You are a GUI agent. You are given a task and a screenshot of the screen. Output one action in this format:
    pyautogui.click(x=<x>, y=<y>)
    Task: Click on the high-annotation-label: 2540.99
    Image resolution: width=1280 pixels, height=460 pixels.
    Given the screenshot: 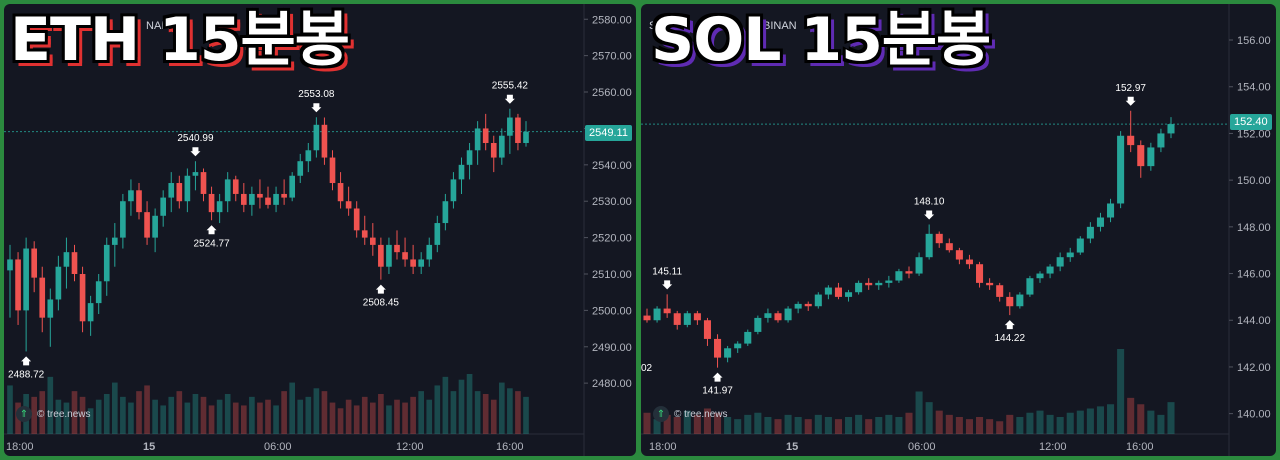 What is the action you would take?
    pyautogui.click(x=195, y=138)
    